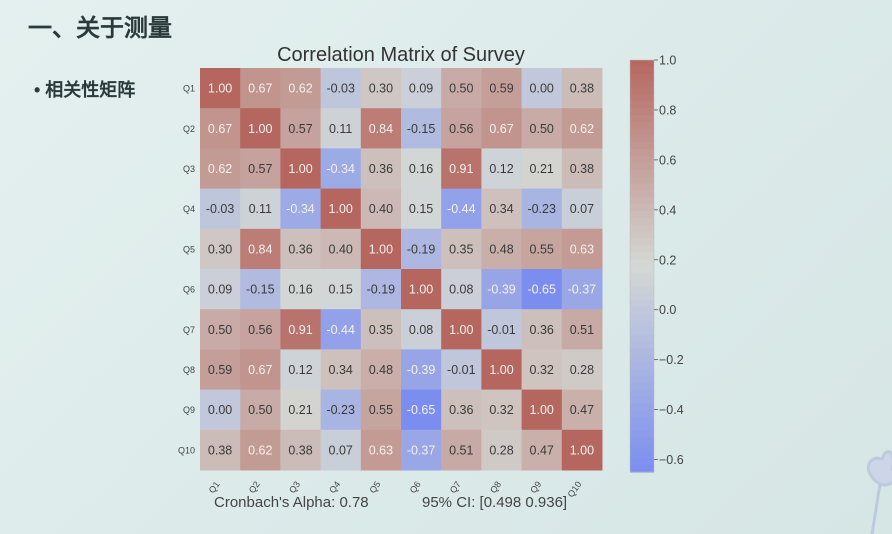  I want to click on cell-value-label: 0.08, so click(421, 330).